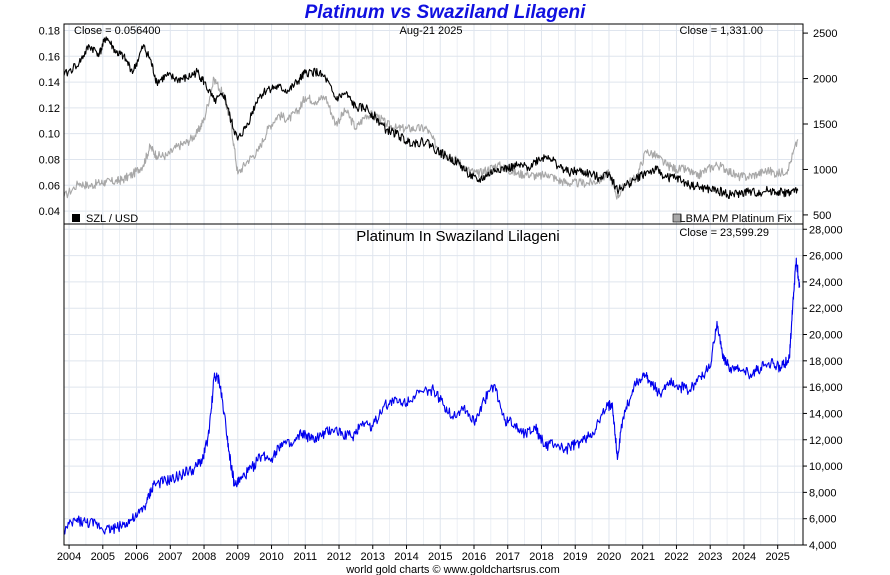 The width and height of the screenshot is (890, 575). Describe the element at coordinates (49, 160) in the screenshot. I see `y-tick-label-left: 0.08` at that location.